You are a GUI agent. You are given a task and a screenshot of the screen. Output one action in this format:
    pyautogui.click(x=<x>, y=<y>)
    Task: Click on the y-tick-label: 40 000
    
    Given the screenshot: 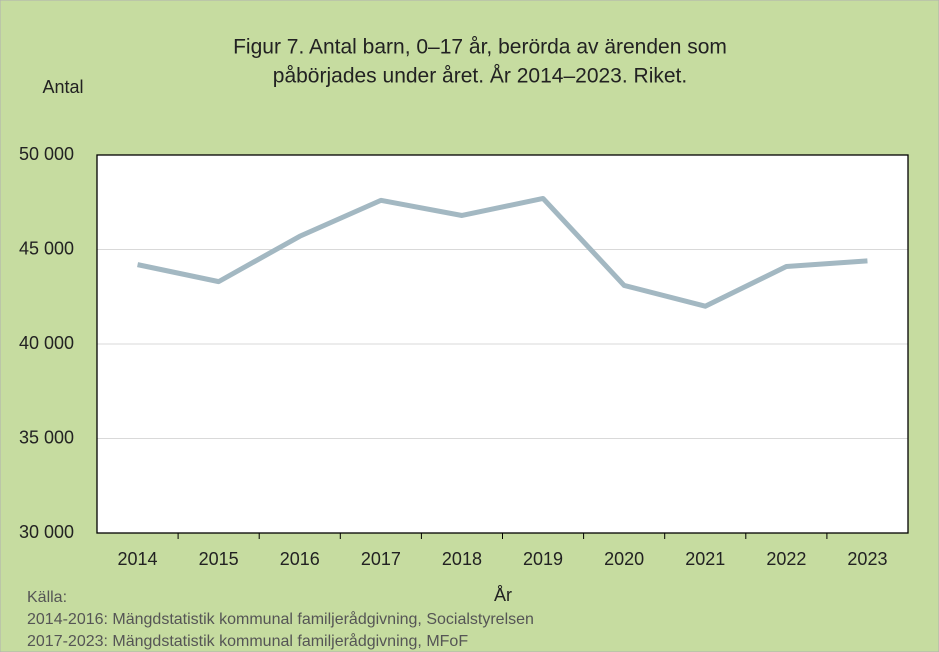 What is the action you would take?
    pyautogui.click(x=46, y=343)
    